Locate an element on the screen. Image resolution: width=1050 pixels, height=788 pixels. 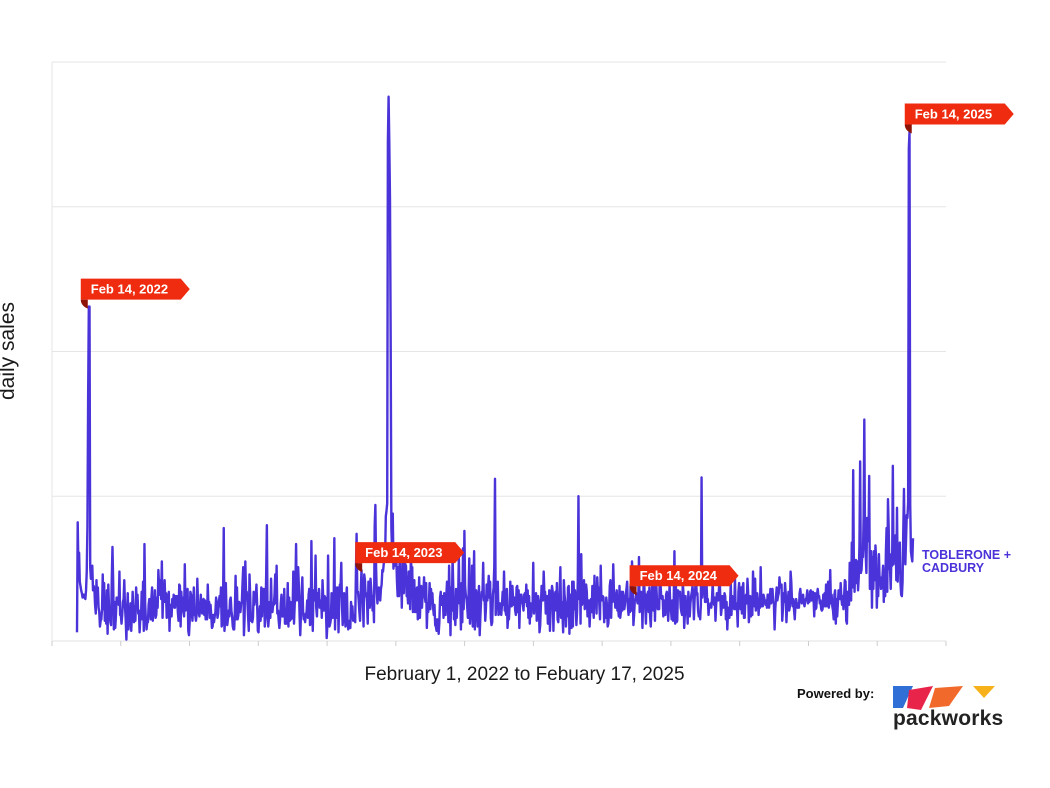
series-label-line-1: TOBLERONE + is located at coordinates (967, 555).